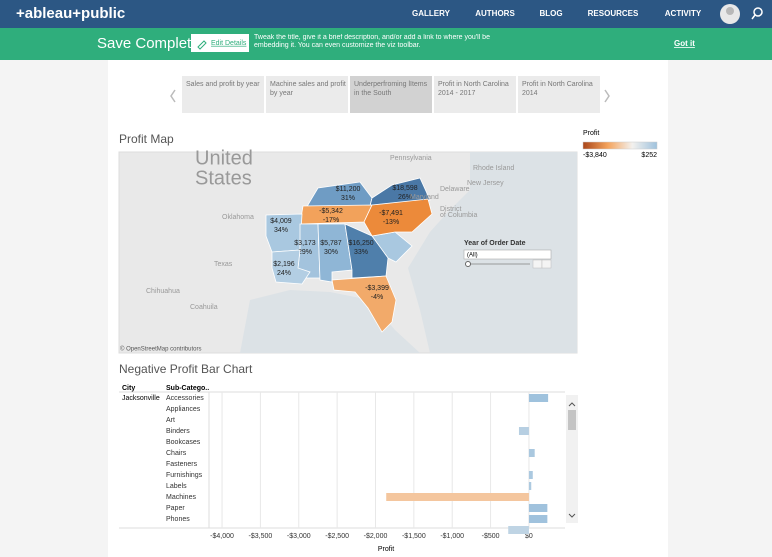 The height and width of the screenshot is (557, 772). I want to click on scroll-down, so click(572, 515).